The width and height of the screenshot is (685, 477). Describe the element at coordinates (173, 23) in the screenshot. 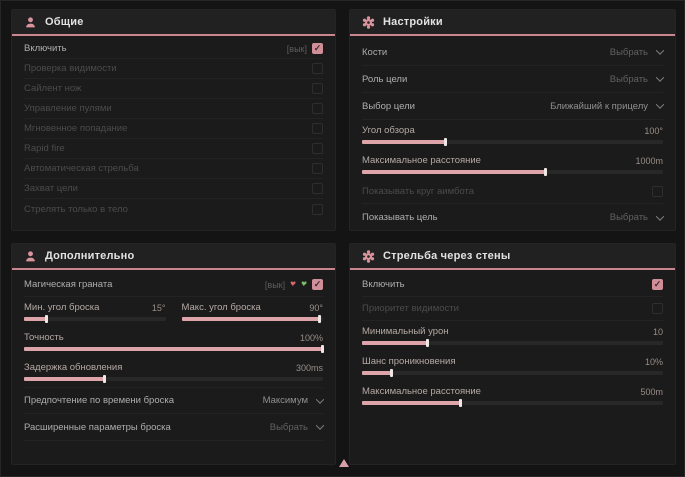

I see `panel-general-header: Общие` at that location.